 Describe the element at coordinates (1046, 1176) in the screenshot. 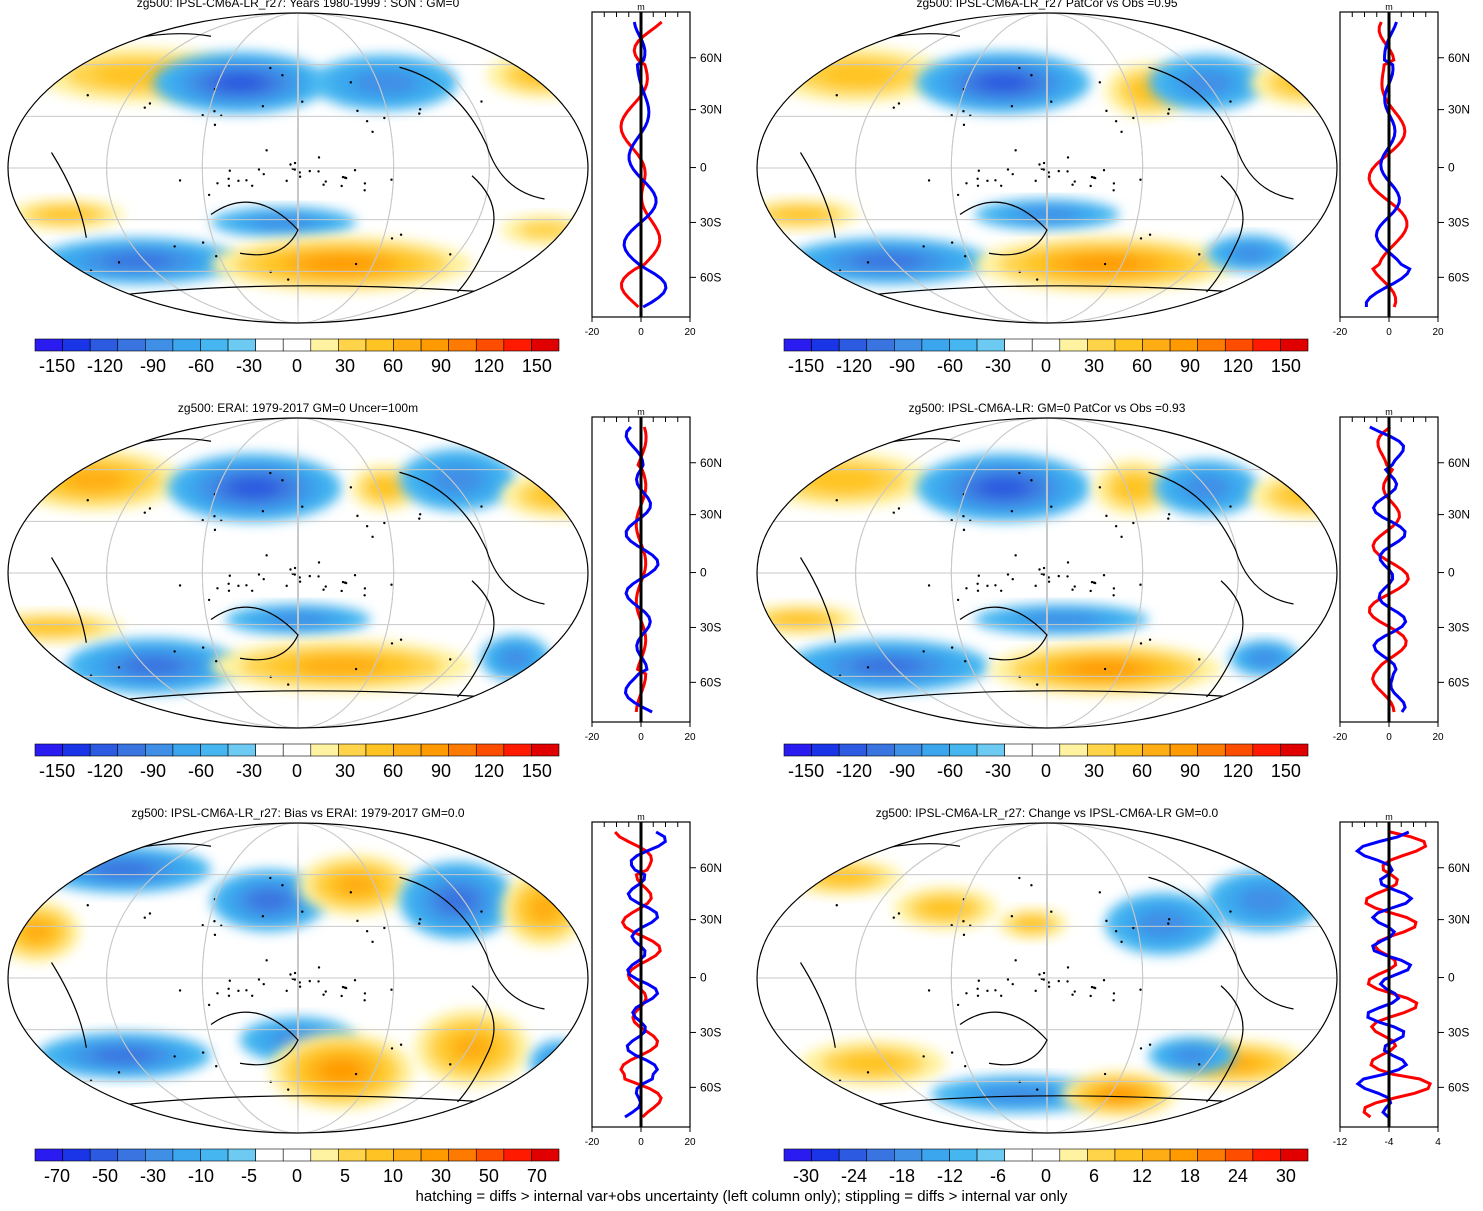

I see `colorbar-label: 0` at that location.